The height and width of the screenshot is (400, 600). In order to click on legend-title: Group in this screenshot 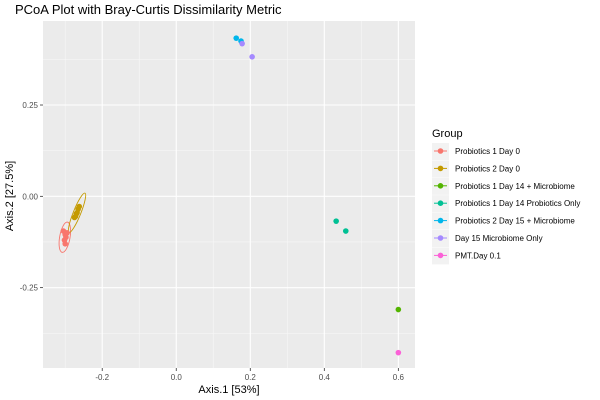, I will do `click(447, 134)`.